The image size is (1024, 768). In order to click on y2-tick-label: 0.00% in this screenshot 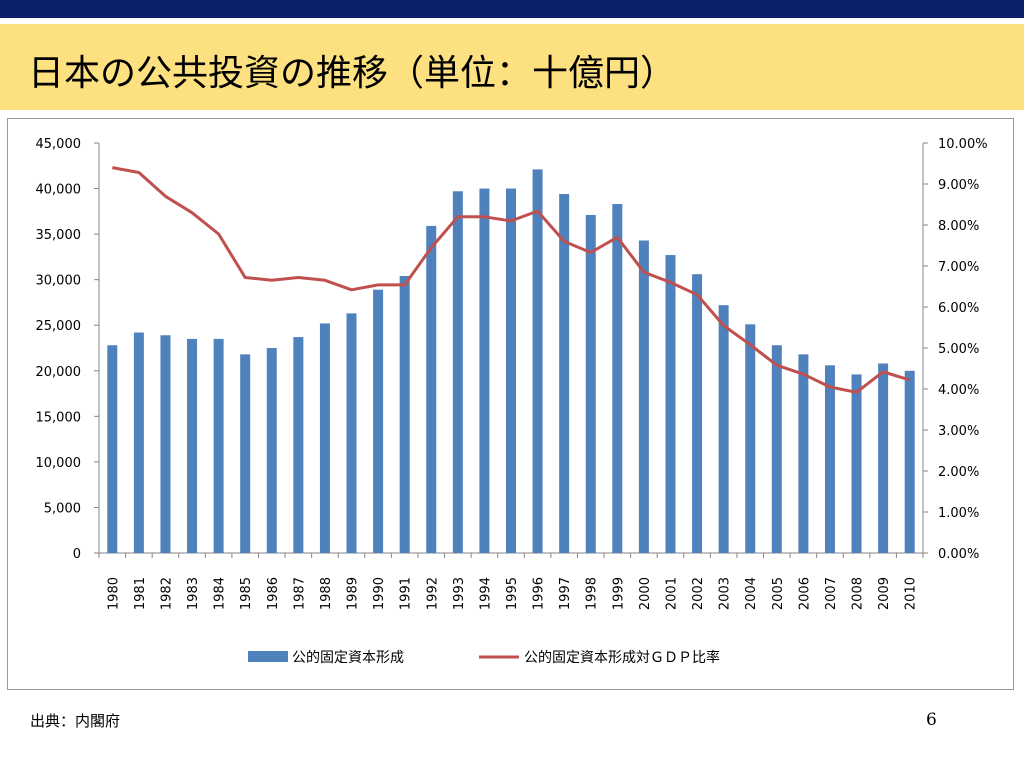, I will do `click(958, 554)`.